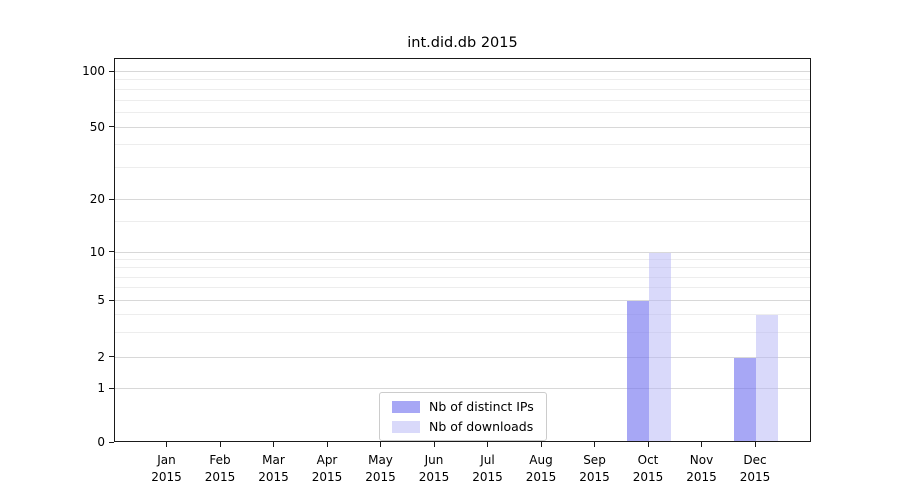  Describe the element at coordinates (101, 388) in the screenshot. I see `y-tick-label-1: 1` at that location.